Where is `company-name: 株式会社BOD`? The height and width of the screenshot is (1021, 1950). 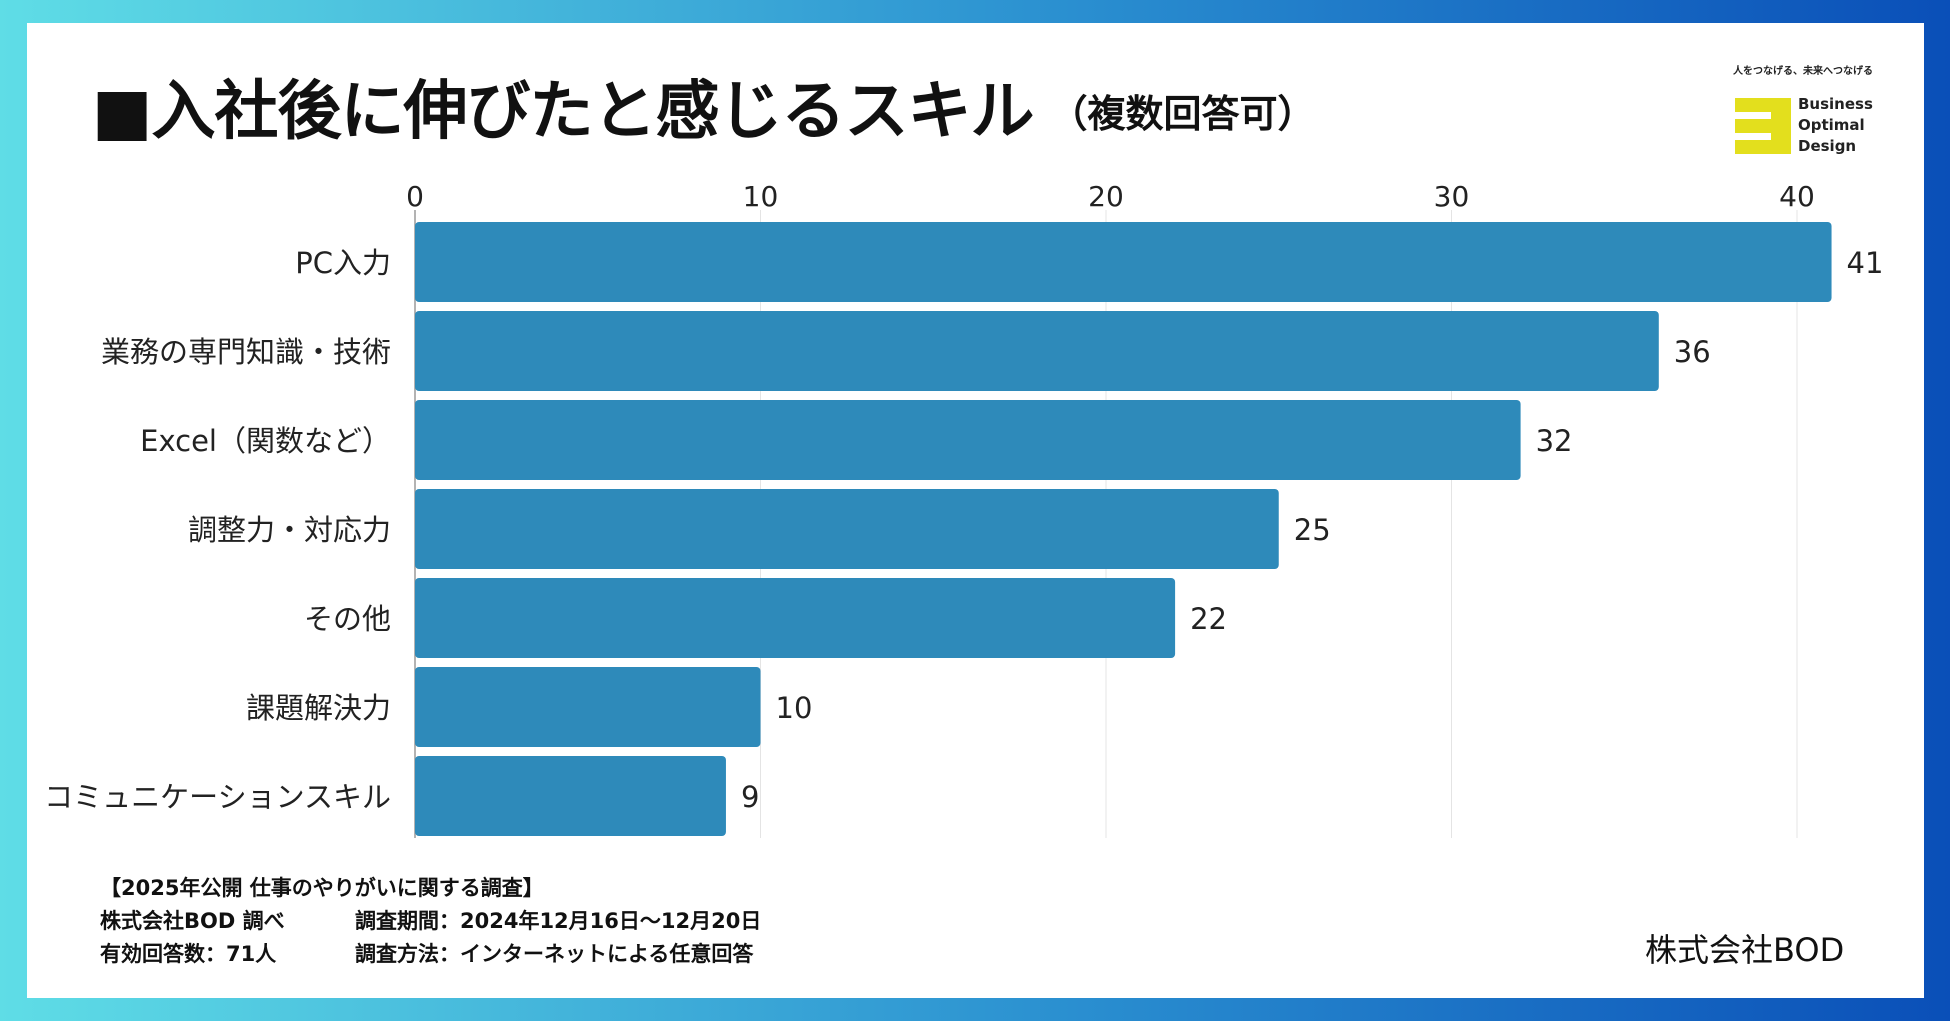 company-name: 株式会社BOD is located at coordinates (1745, 950).